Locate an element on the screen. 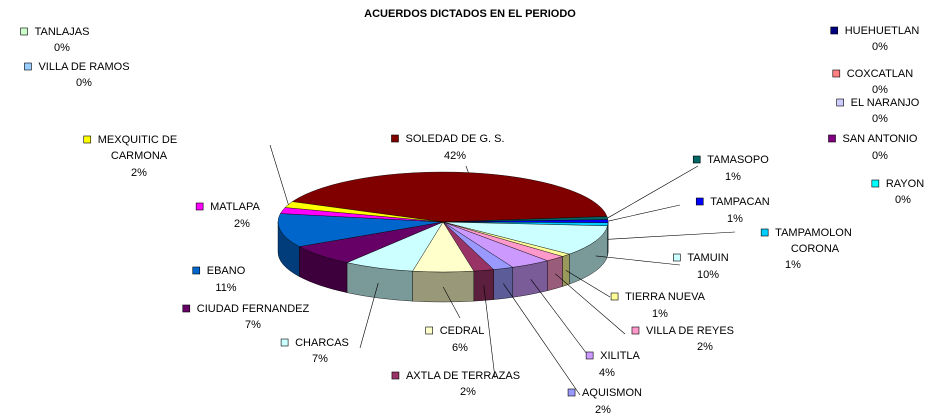  slice-label: VILLA DE REYES is located at coordinates (690, 331).